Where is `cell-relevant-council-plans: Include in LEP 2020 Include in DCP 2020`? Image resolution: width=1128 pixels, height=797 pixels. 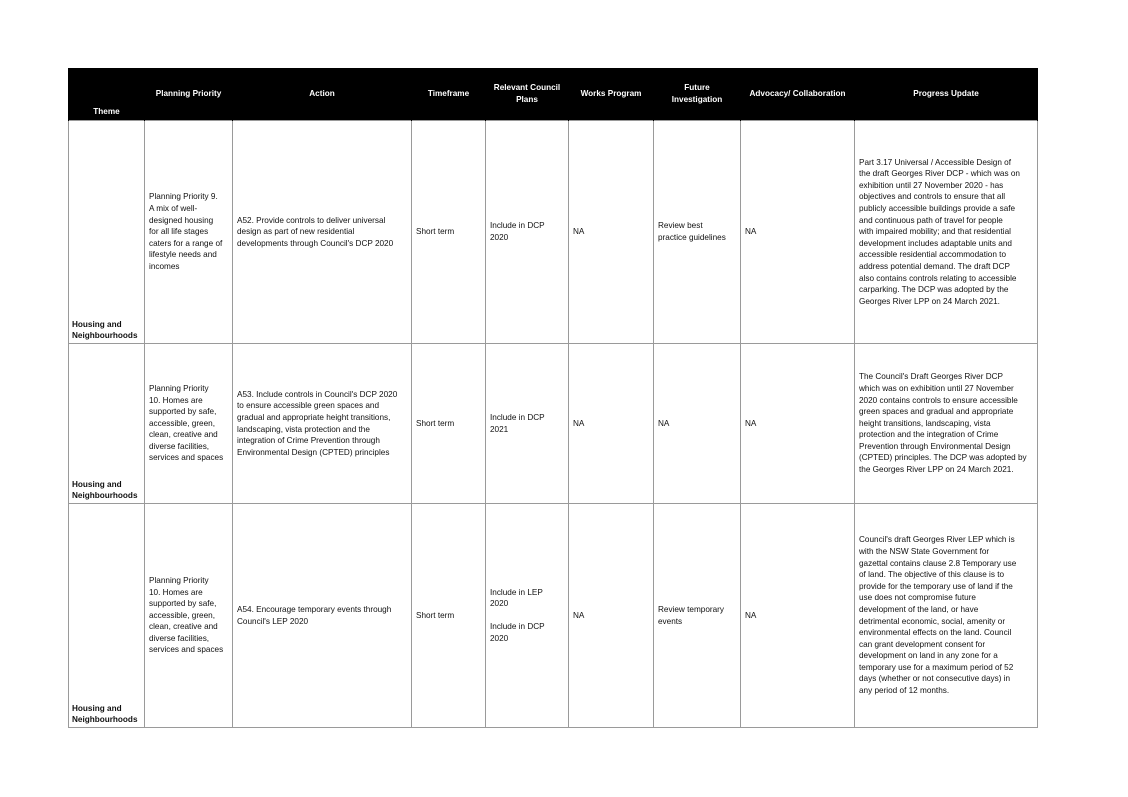 cell-relevant-council-plans: Include in LEP 2020 Include in DCP 2020 is located at coordinates (527, 615).